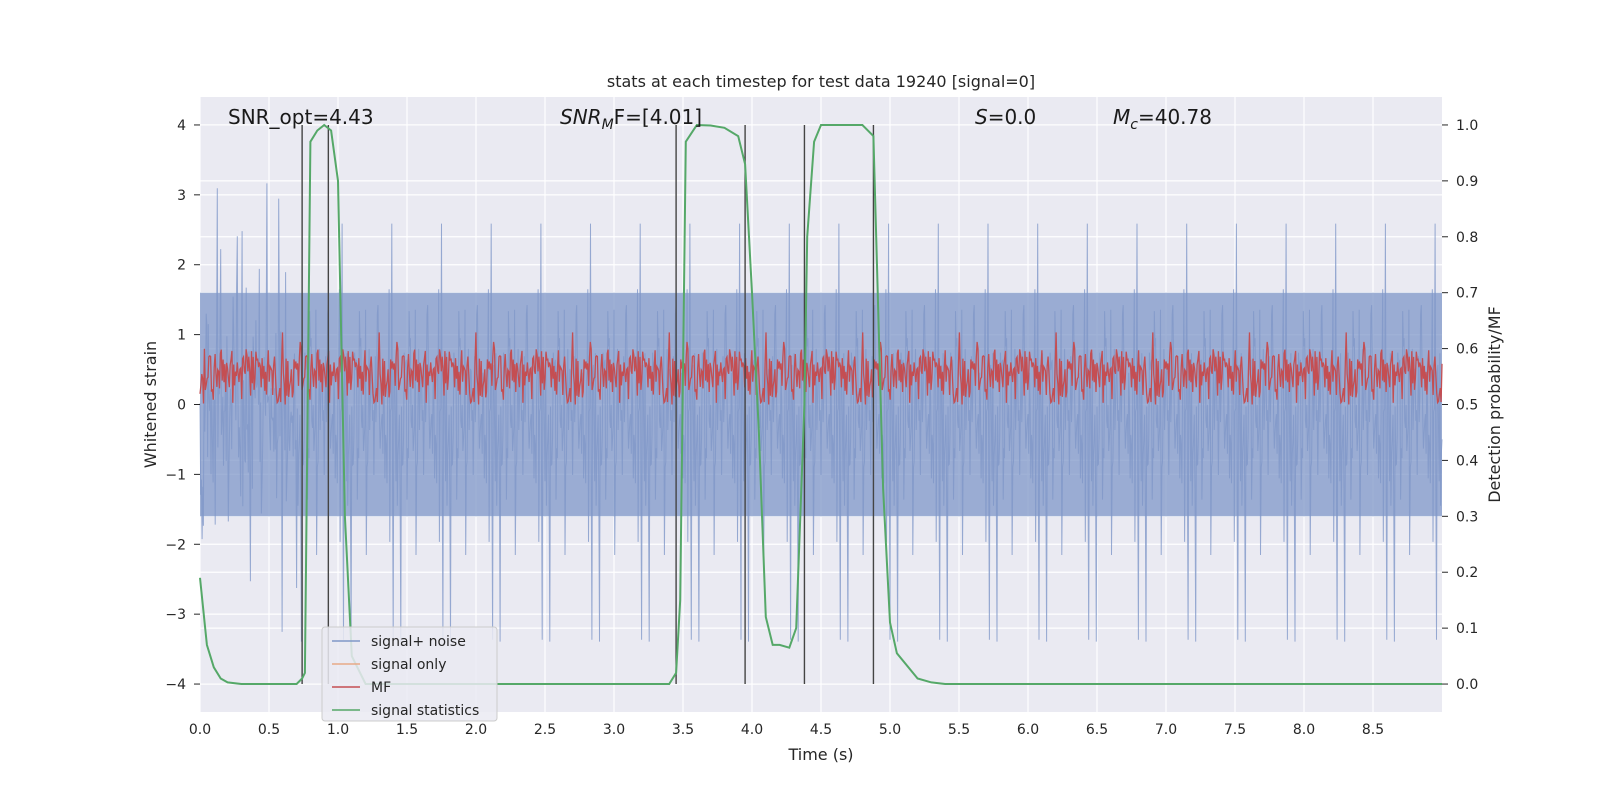 This screenshot has width=1600, height=800. What do you see at coordinates (890, 730) in the screenshot?
I see `x-tick-label: 5.0` at bounding box center [890, 730].